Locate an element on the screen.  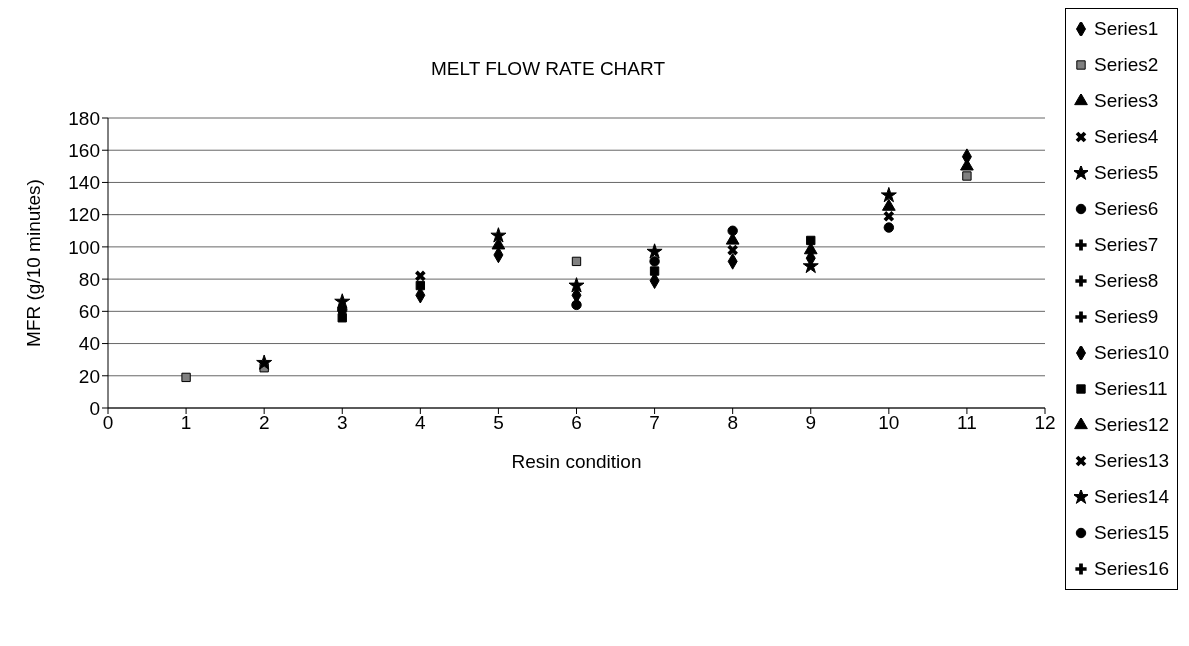
x-tick-label: 2 is located at coordinates (264, 423).